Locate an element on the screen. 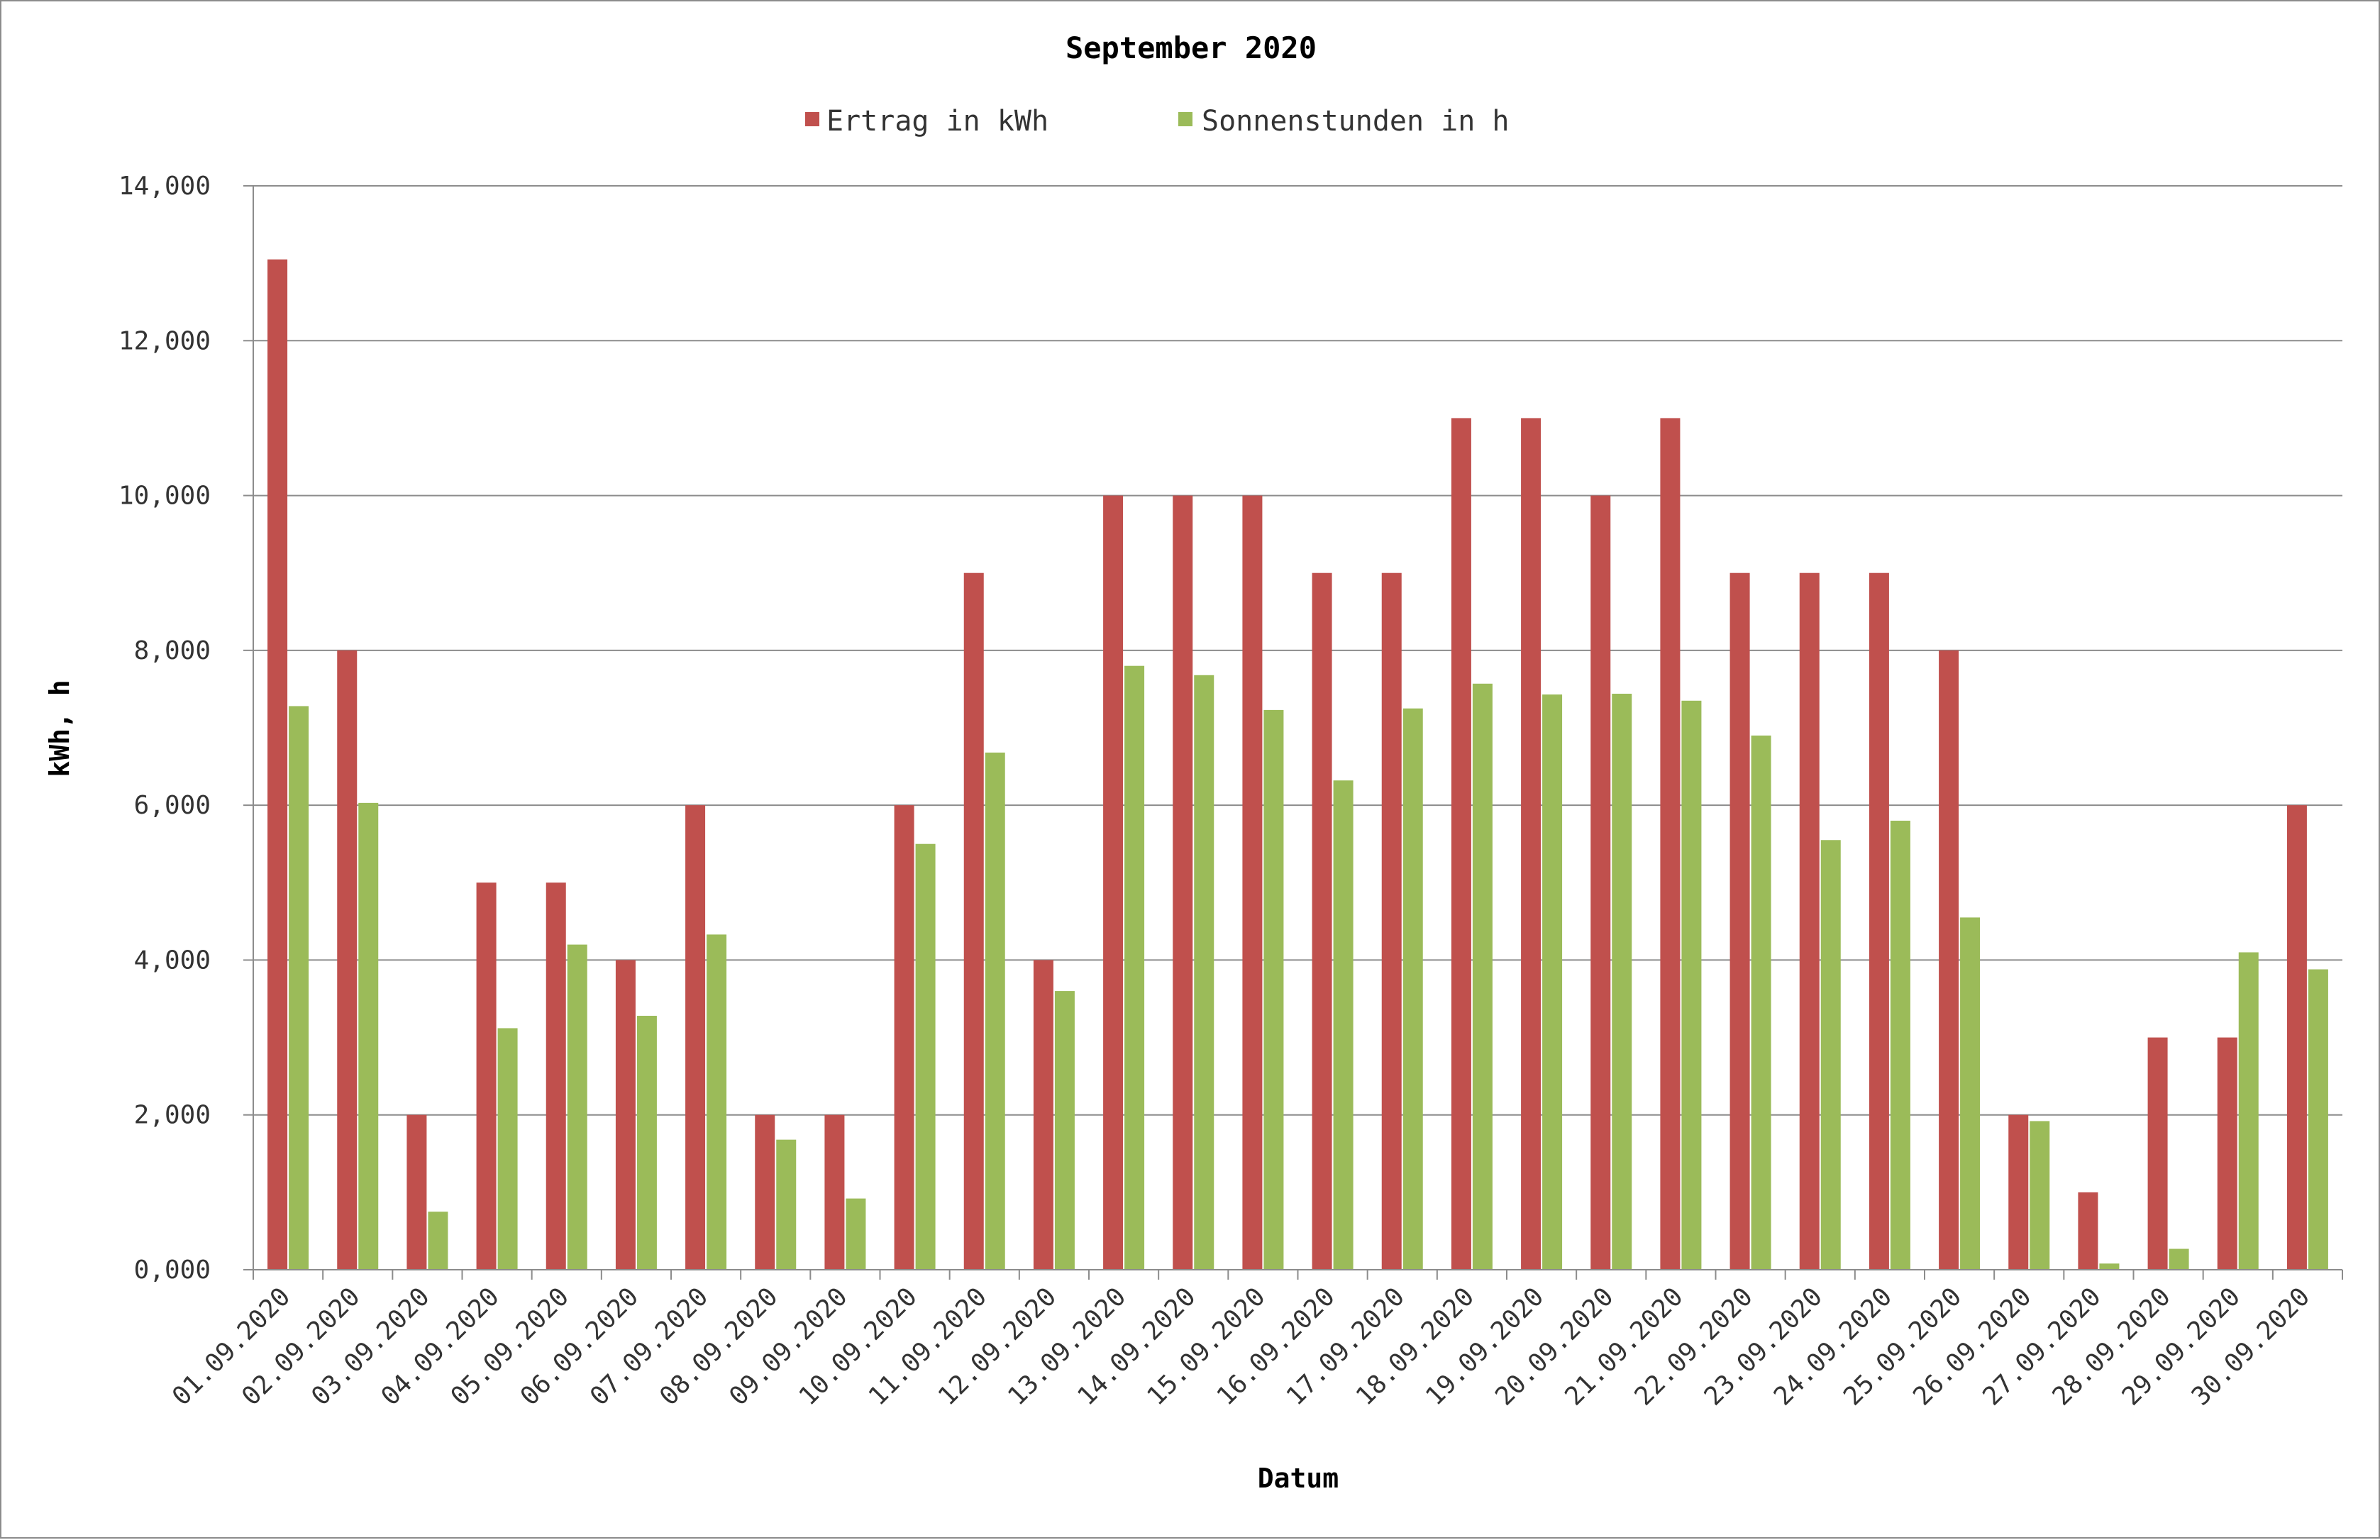 The height and width of the screenshot is (1540, 2380). y-tick-label: 10,000 is located at coordinates (165, 497).